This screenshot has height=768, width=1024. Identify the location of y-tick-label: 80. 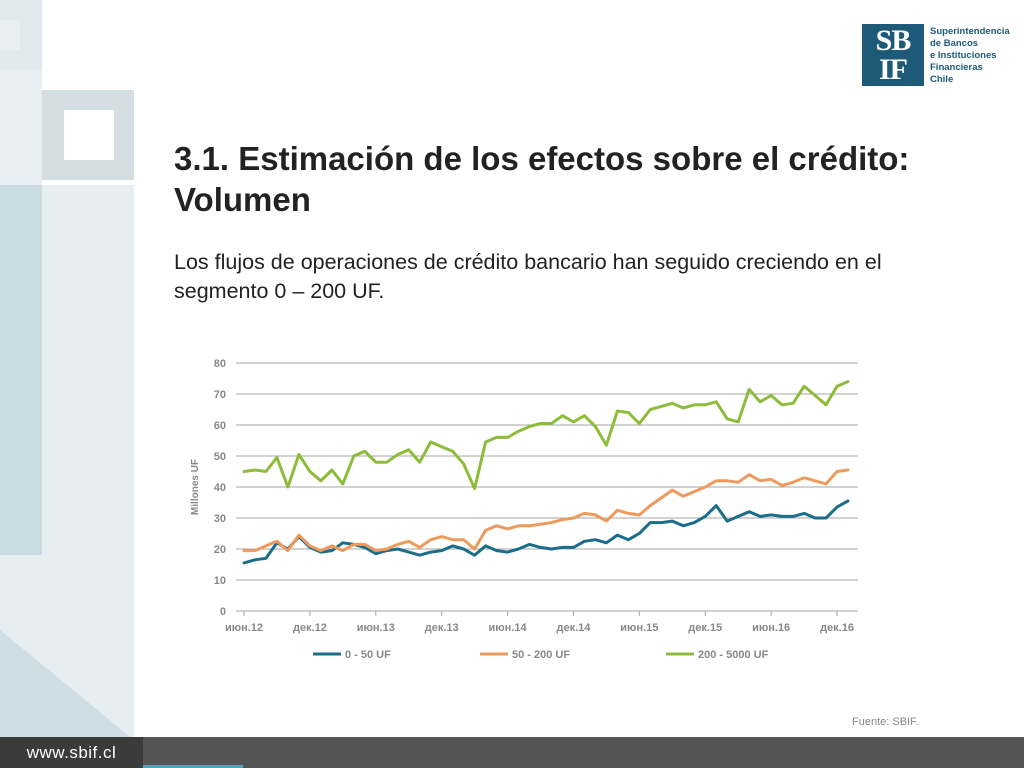
(220, 364).